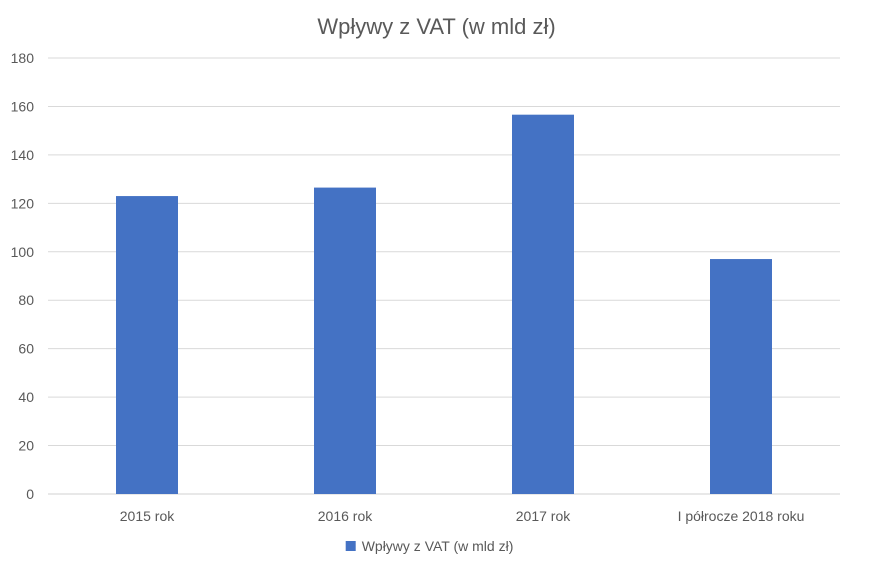  What do you see at coordinates (350, 546) in the screenshot?
I see `legend-swatch` at bounding box center [350, 546].